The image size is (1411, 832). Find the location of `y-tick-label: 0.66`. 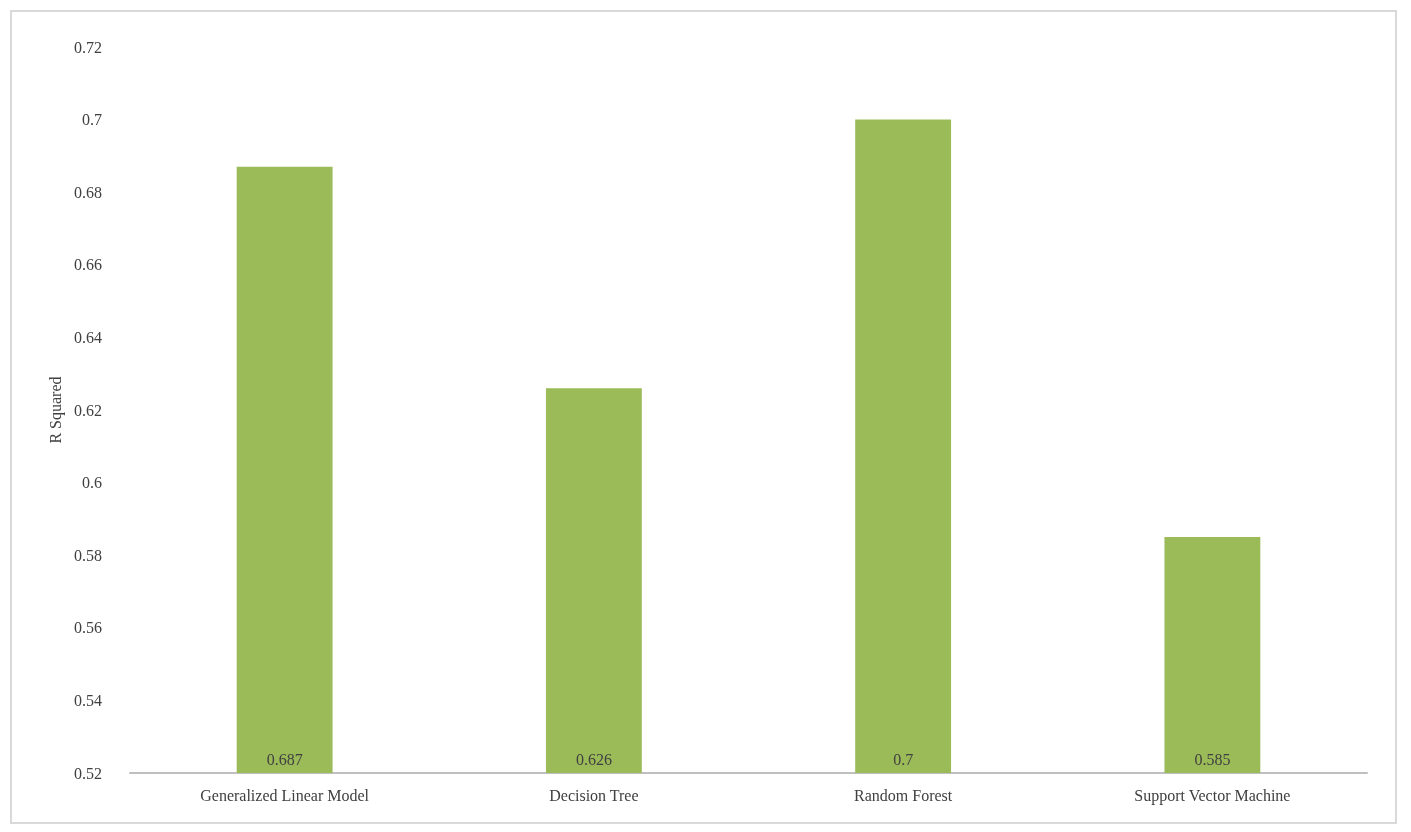

y-tick-label: 0.66 is located at coordinates (88, 265).